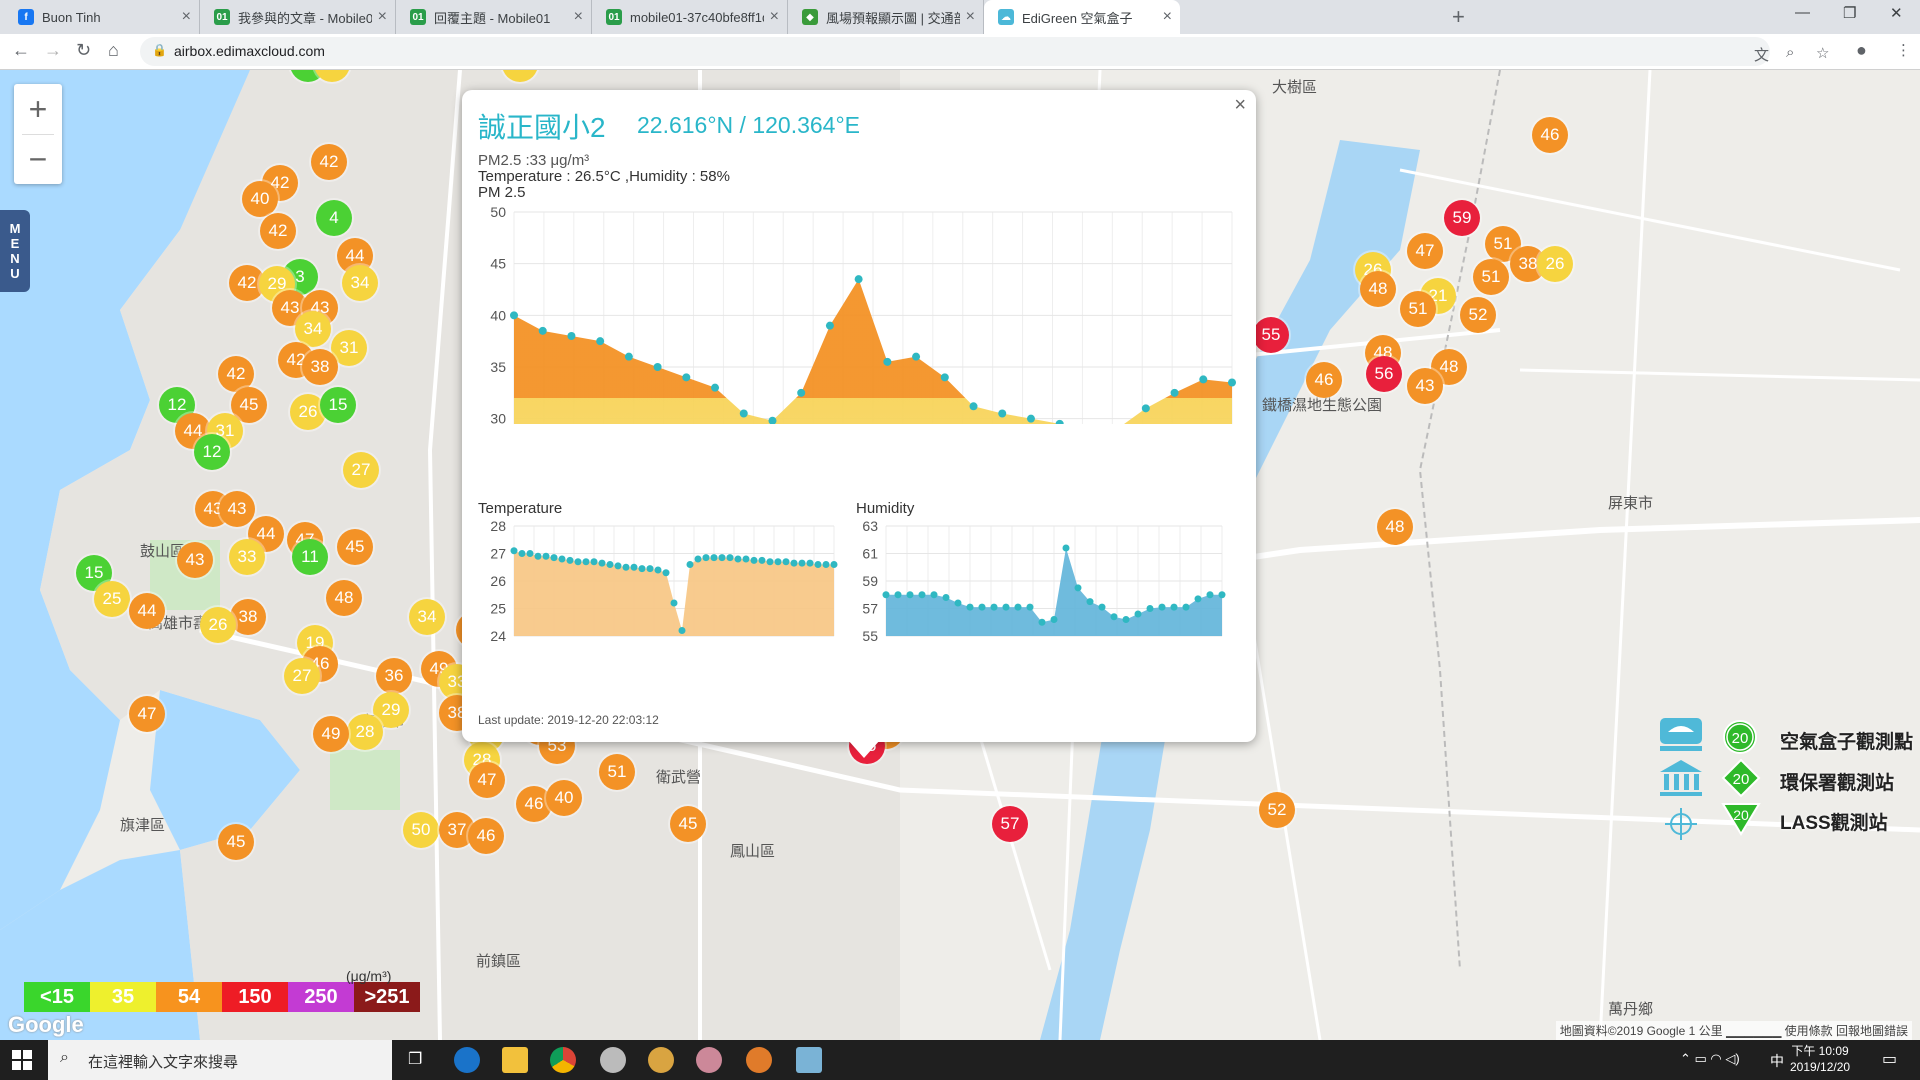 Image resolution: width=1920 pixels, height=1080 pixels. I want to click on more-menu-icon: ⋮, so click(1903, 50).